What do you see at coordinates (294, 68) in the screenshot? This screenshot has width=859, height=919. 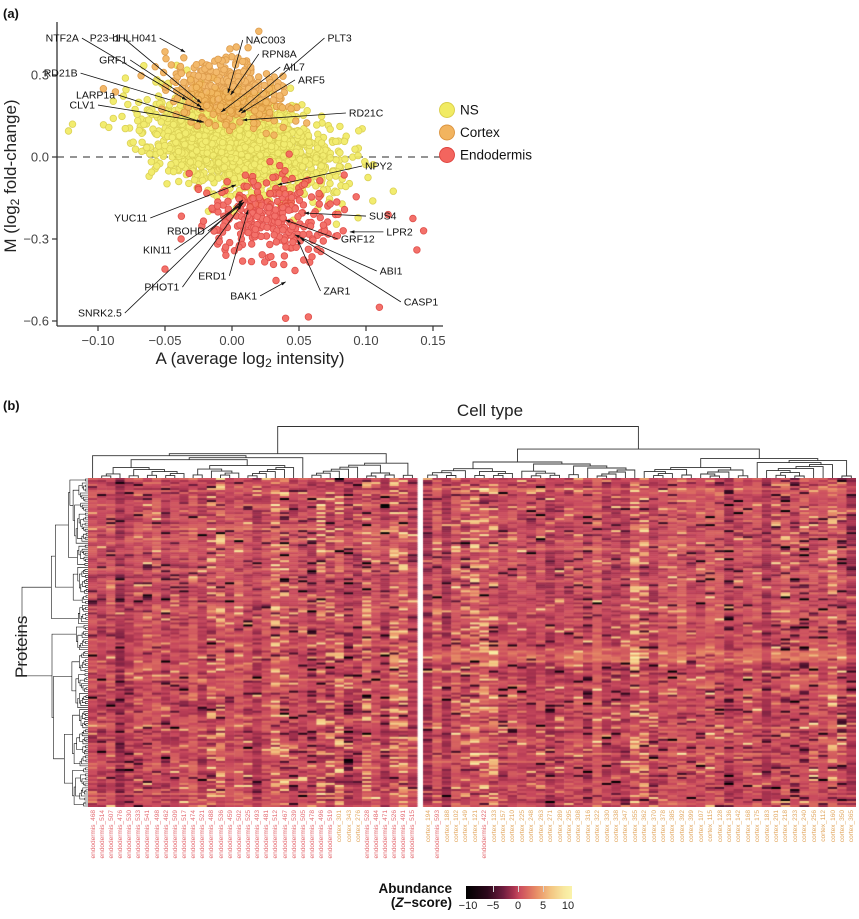 I see `gene-label: AIL7` at bounding box center [294, 68].